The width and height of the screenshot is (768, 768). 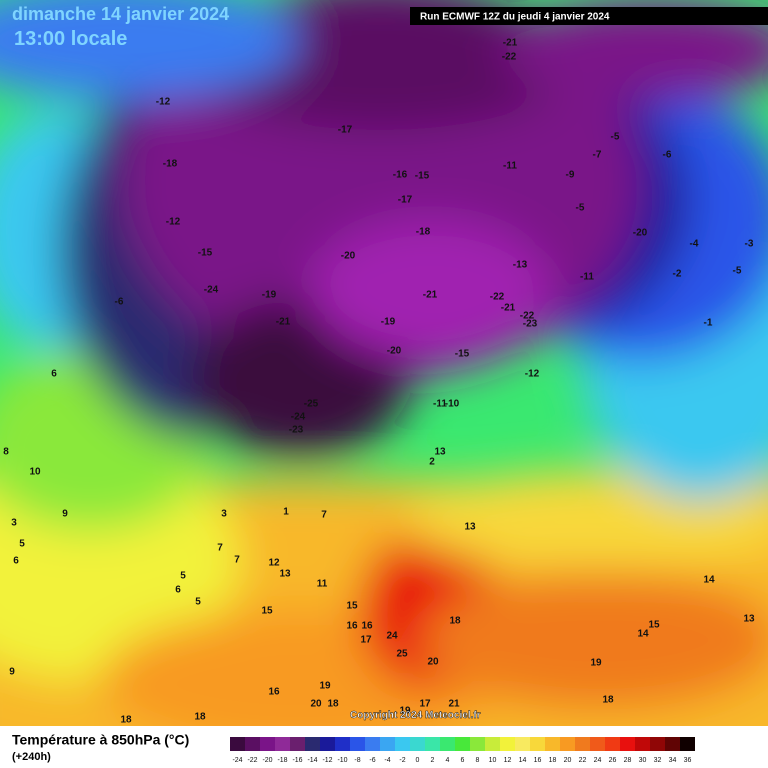 I want to click on colorbar-tick-label: -12, so click(x=327, y=760).